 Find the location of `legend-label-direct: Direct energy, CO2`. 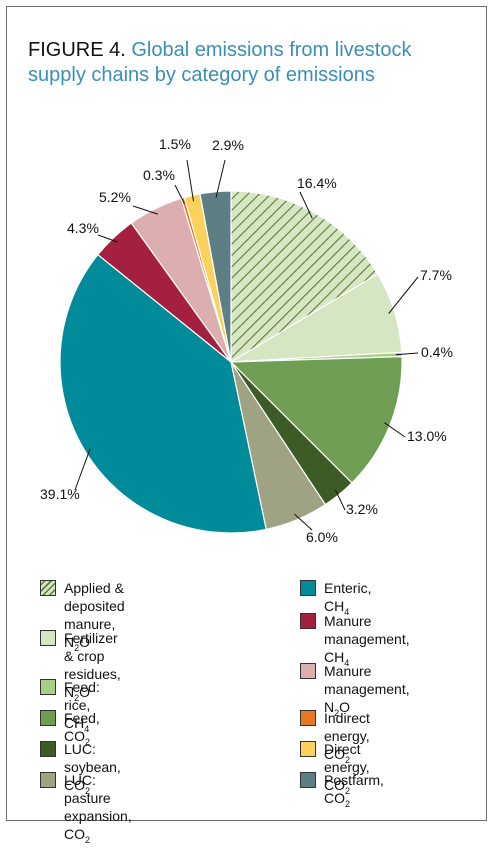

legend-label-direct: Direct energy, CO2 is located at coordinates (347, 768).